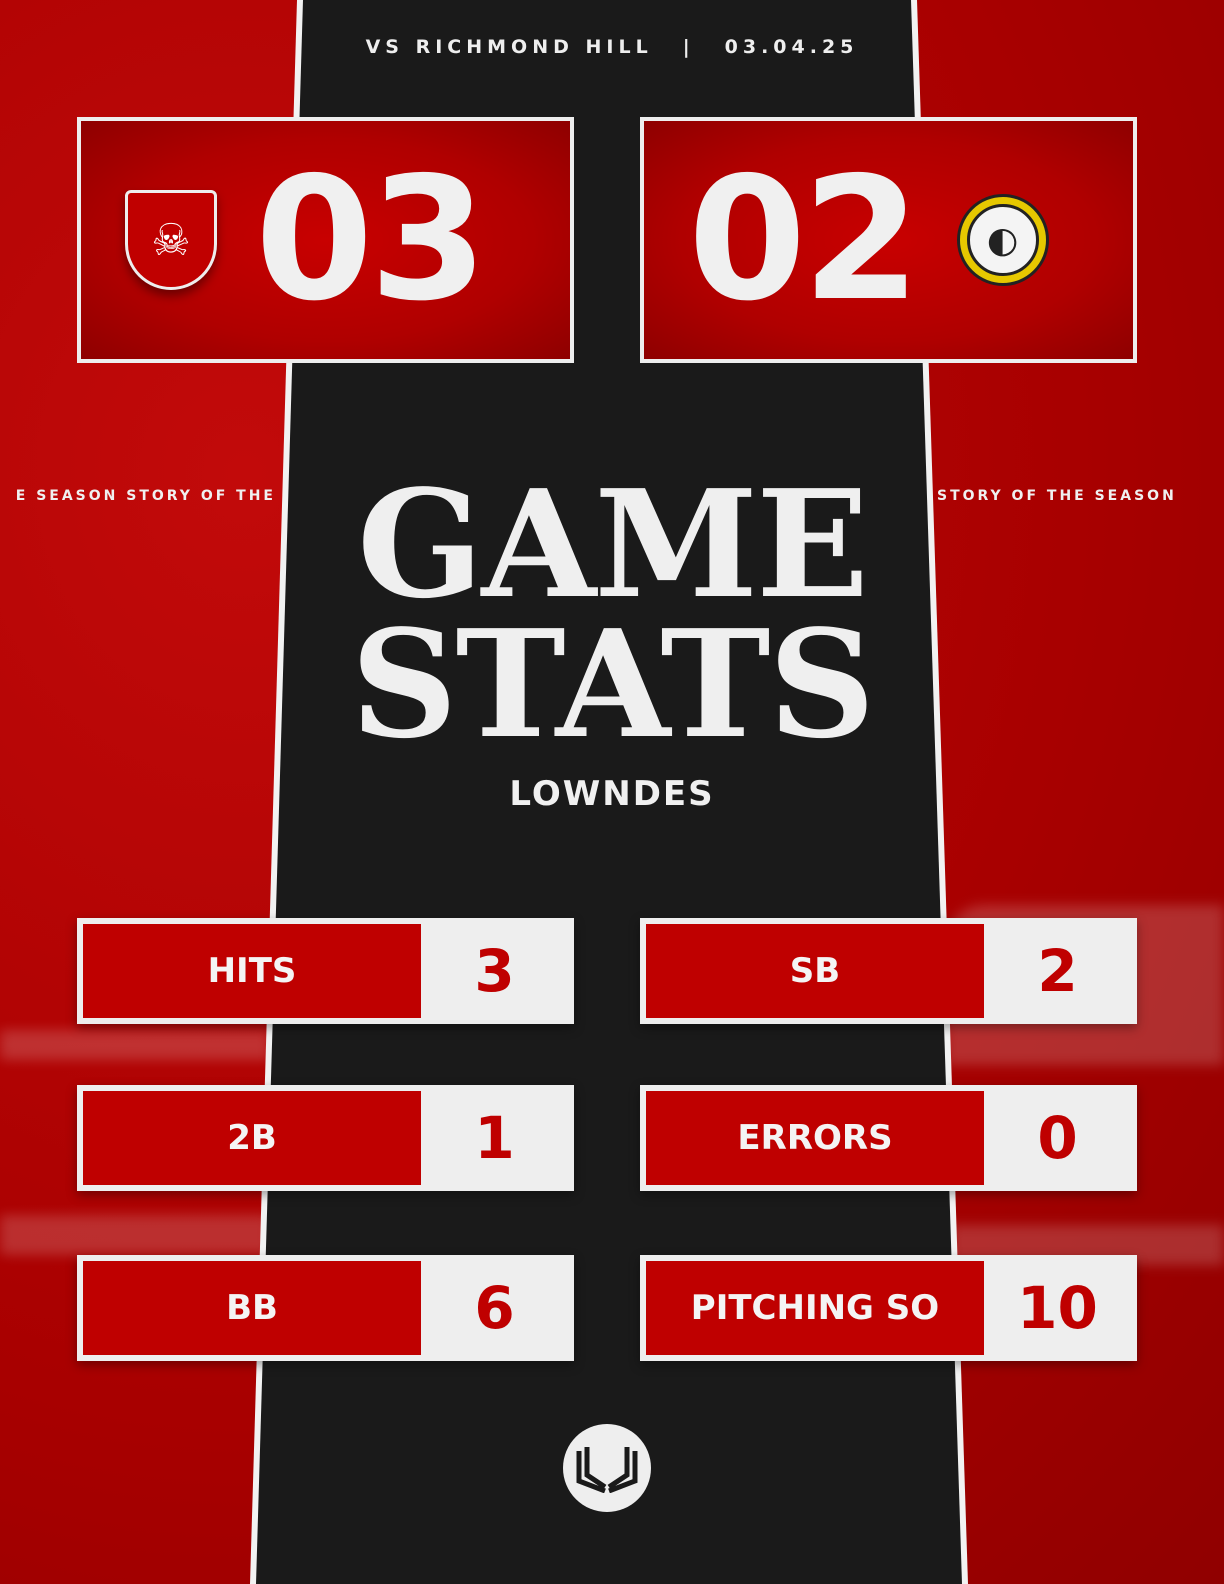  Describe the element at coordinates (371, 240) in the screenshot. I see `home-score: 03` at that location.